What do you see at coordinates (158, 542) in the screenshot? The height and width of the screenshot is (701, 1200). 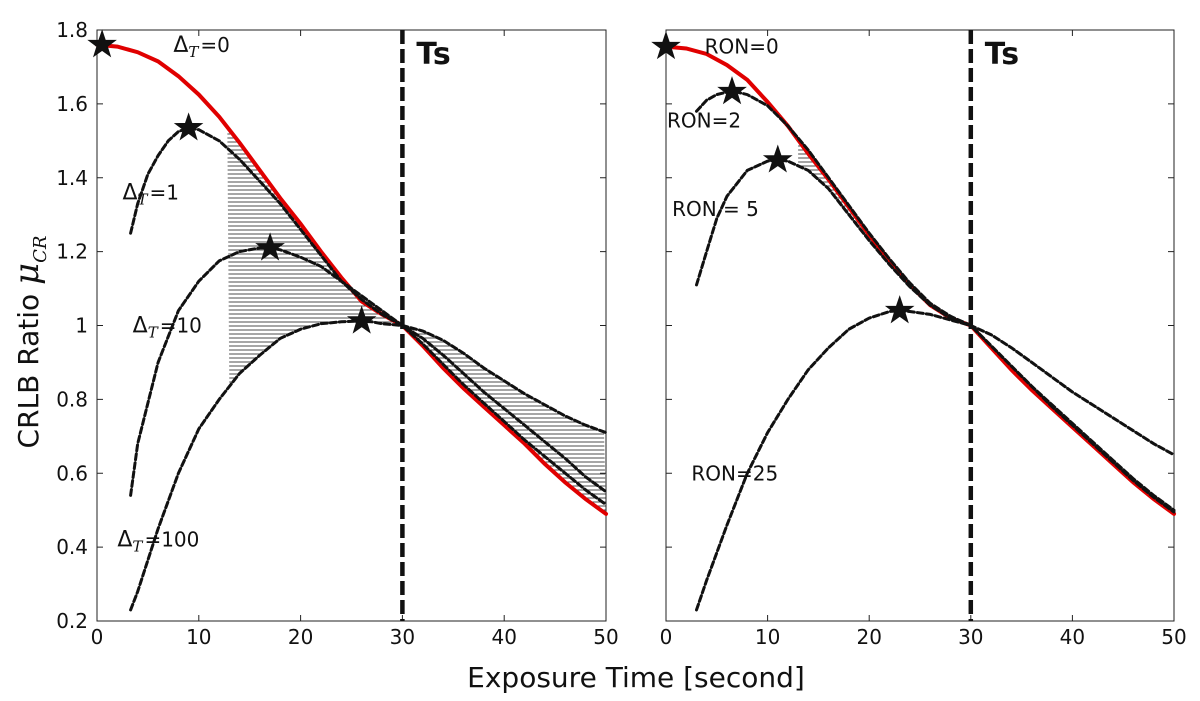 I see `series-annotation: ΔT =100` at bounding box center [158, 542].